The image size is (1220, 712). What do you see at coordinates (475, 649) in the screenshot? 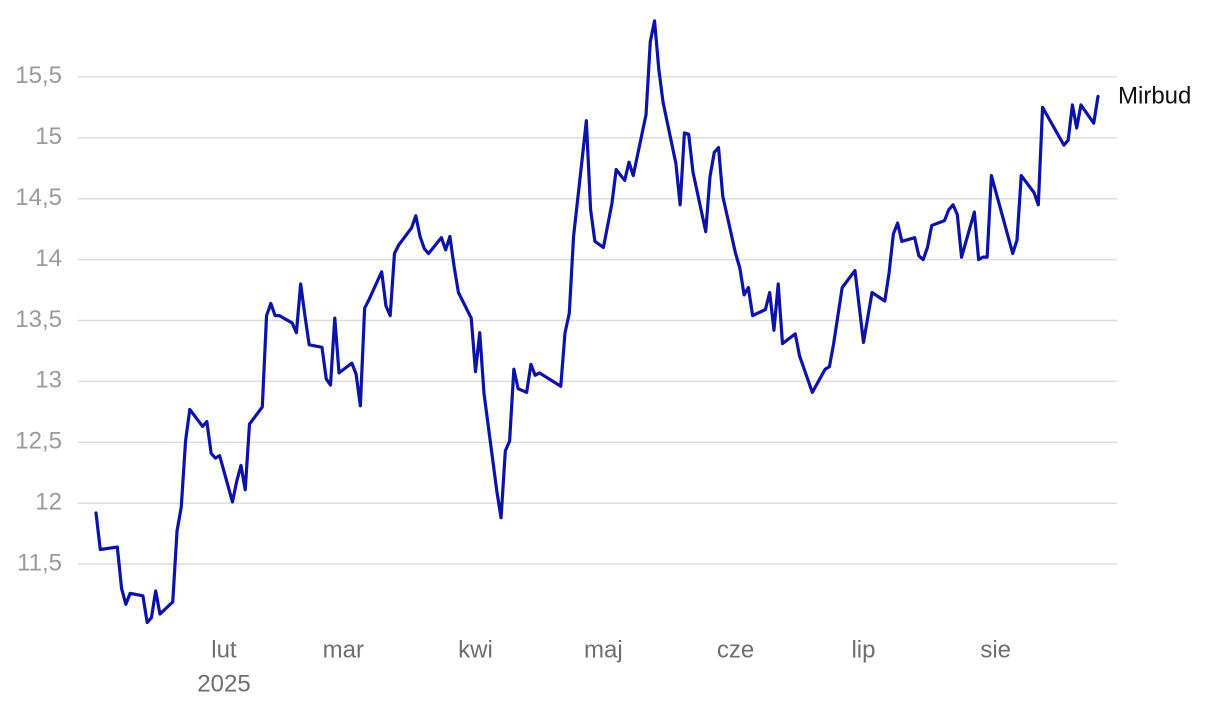
I see `x-tick-label: kwi` at bounding box center [475, 649].